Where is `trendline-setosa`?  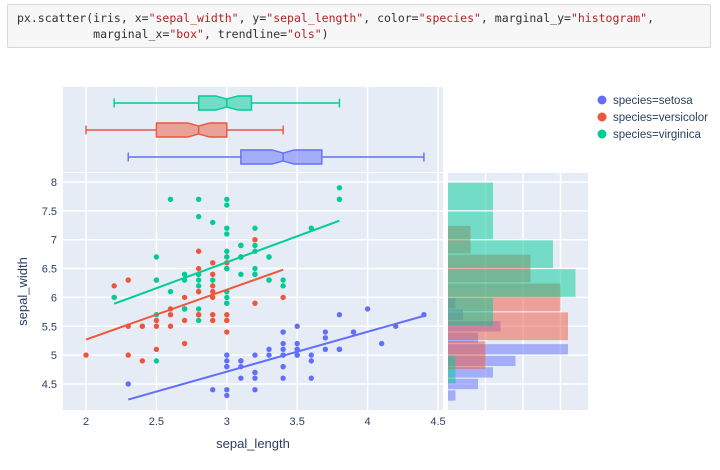 trendline-setosa is located at coordinates (276, 357).